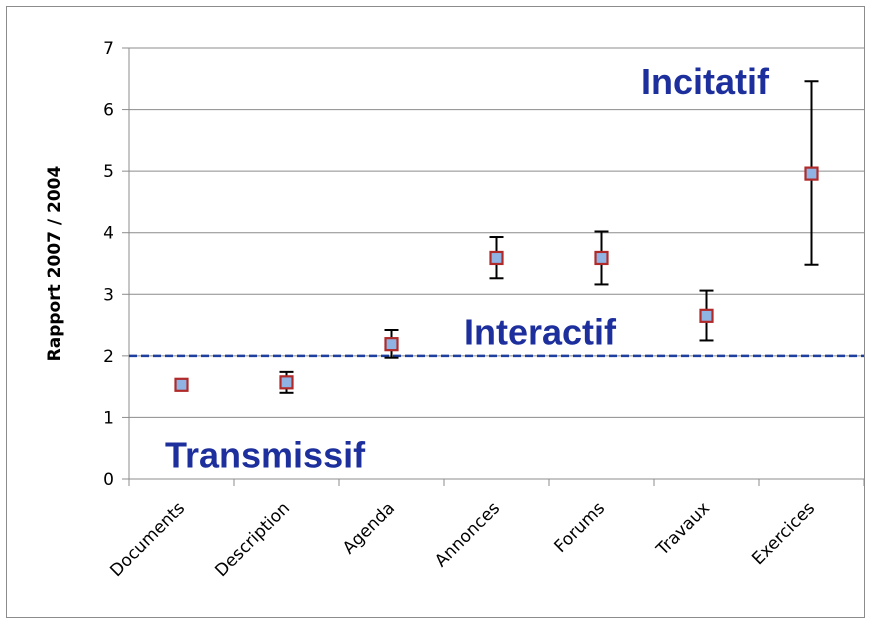 Image resolution: width=873 pixels, height=624 pixels. I want to click on y-tick-label: 4, so click(108, 234).